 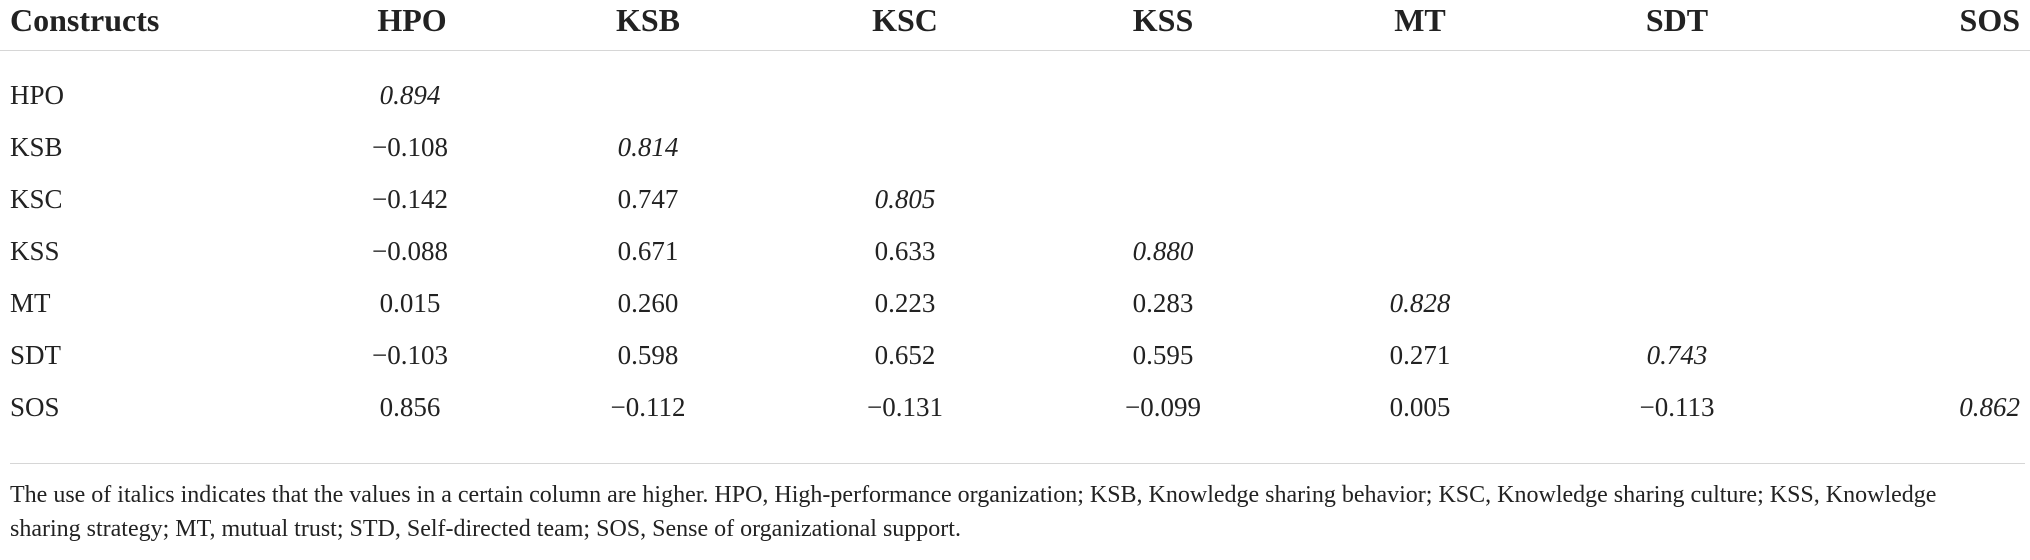 I want to click on header-row: Constructs HPO KSB KSC KSS MT SDT SOS, so click(x=1015, y=25).